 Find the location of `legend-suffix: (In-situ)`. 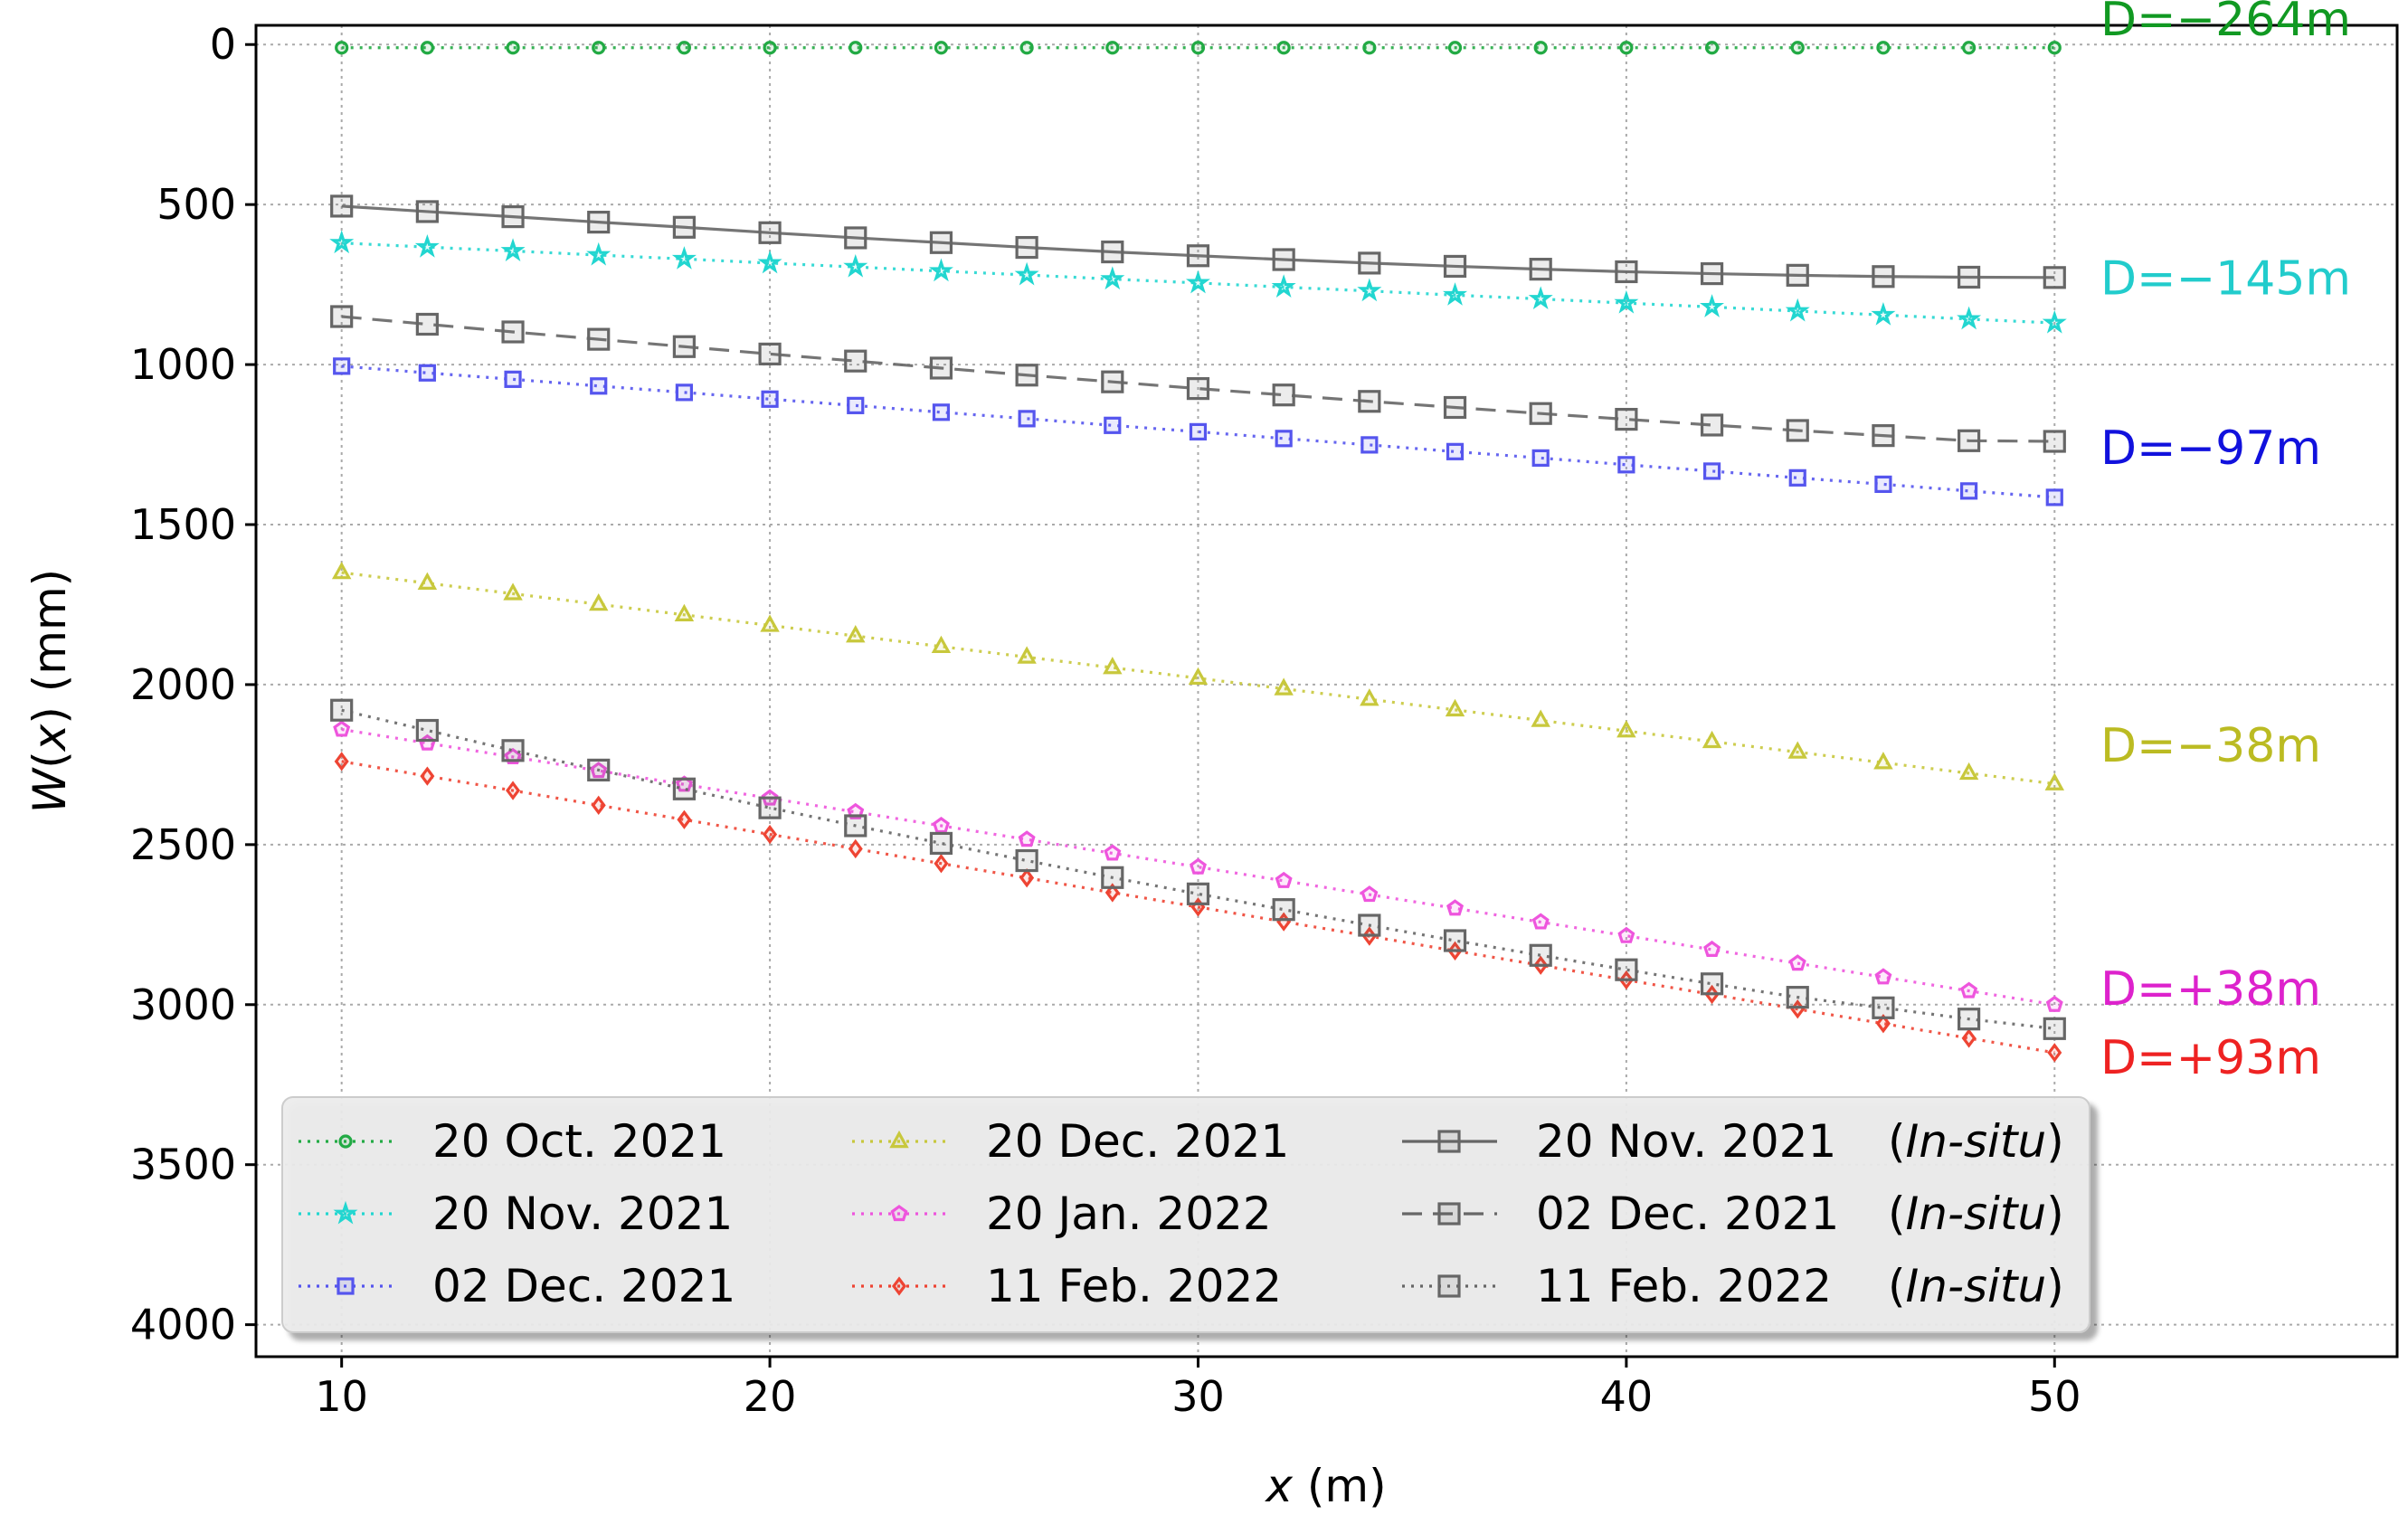

legend-suffix: (In-situ) is located at coordinates (1976, 1141).